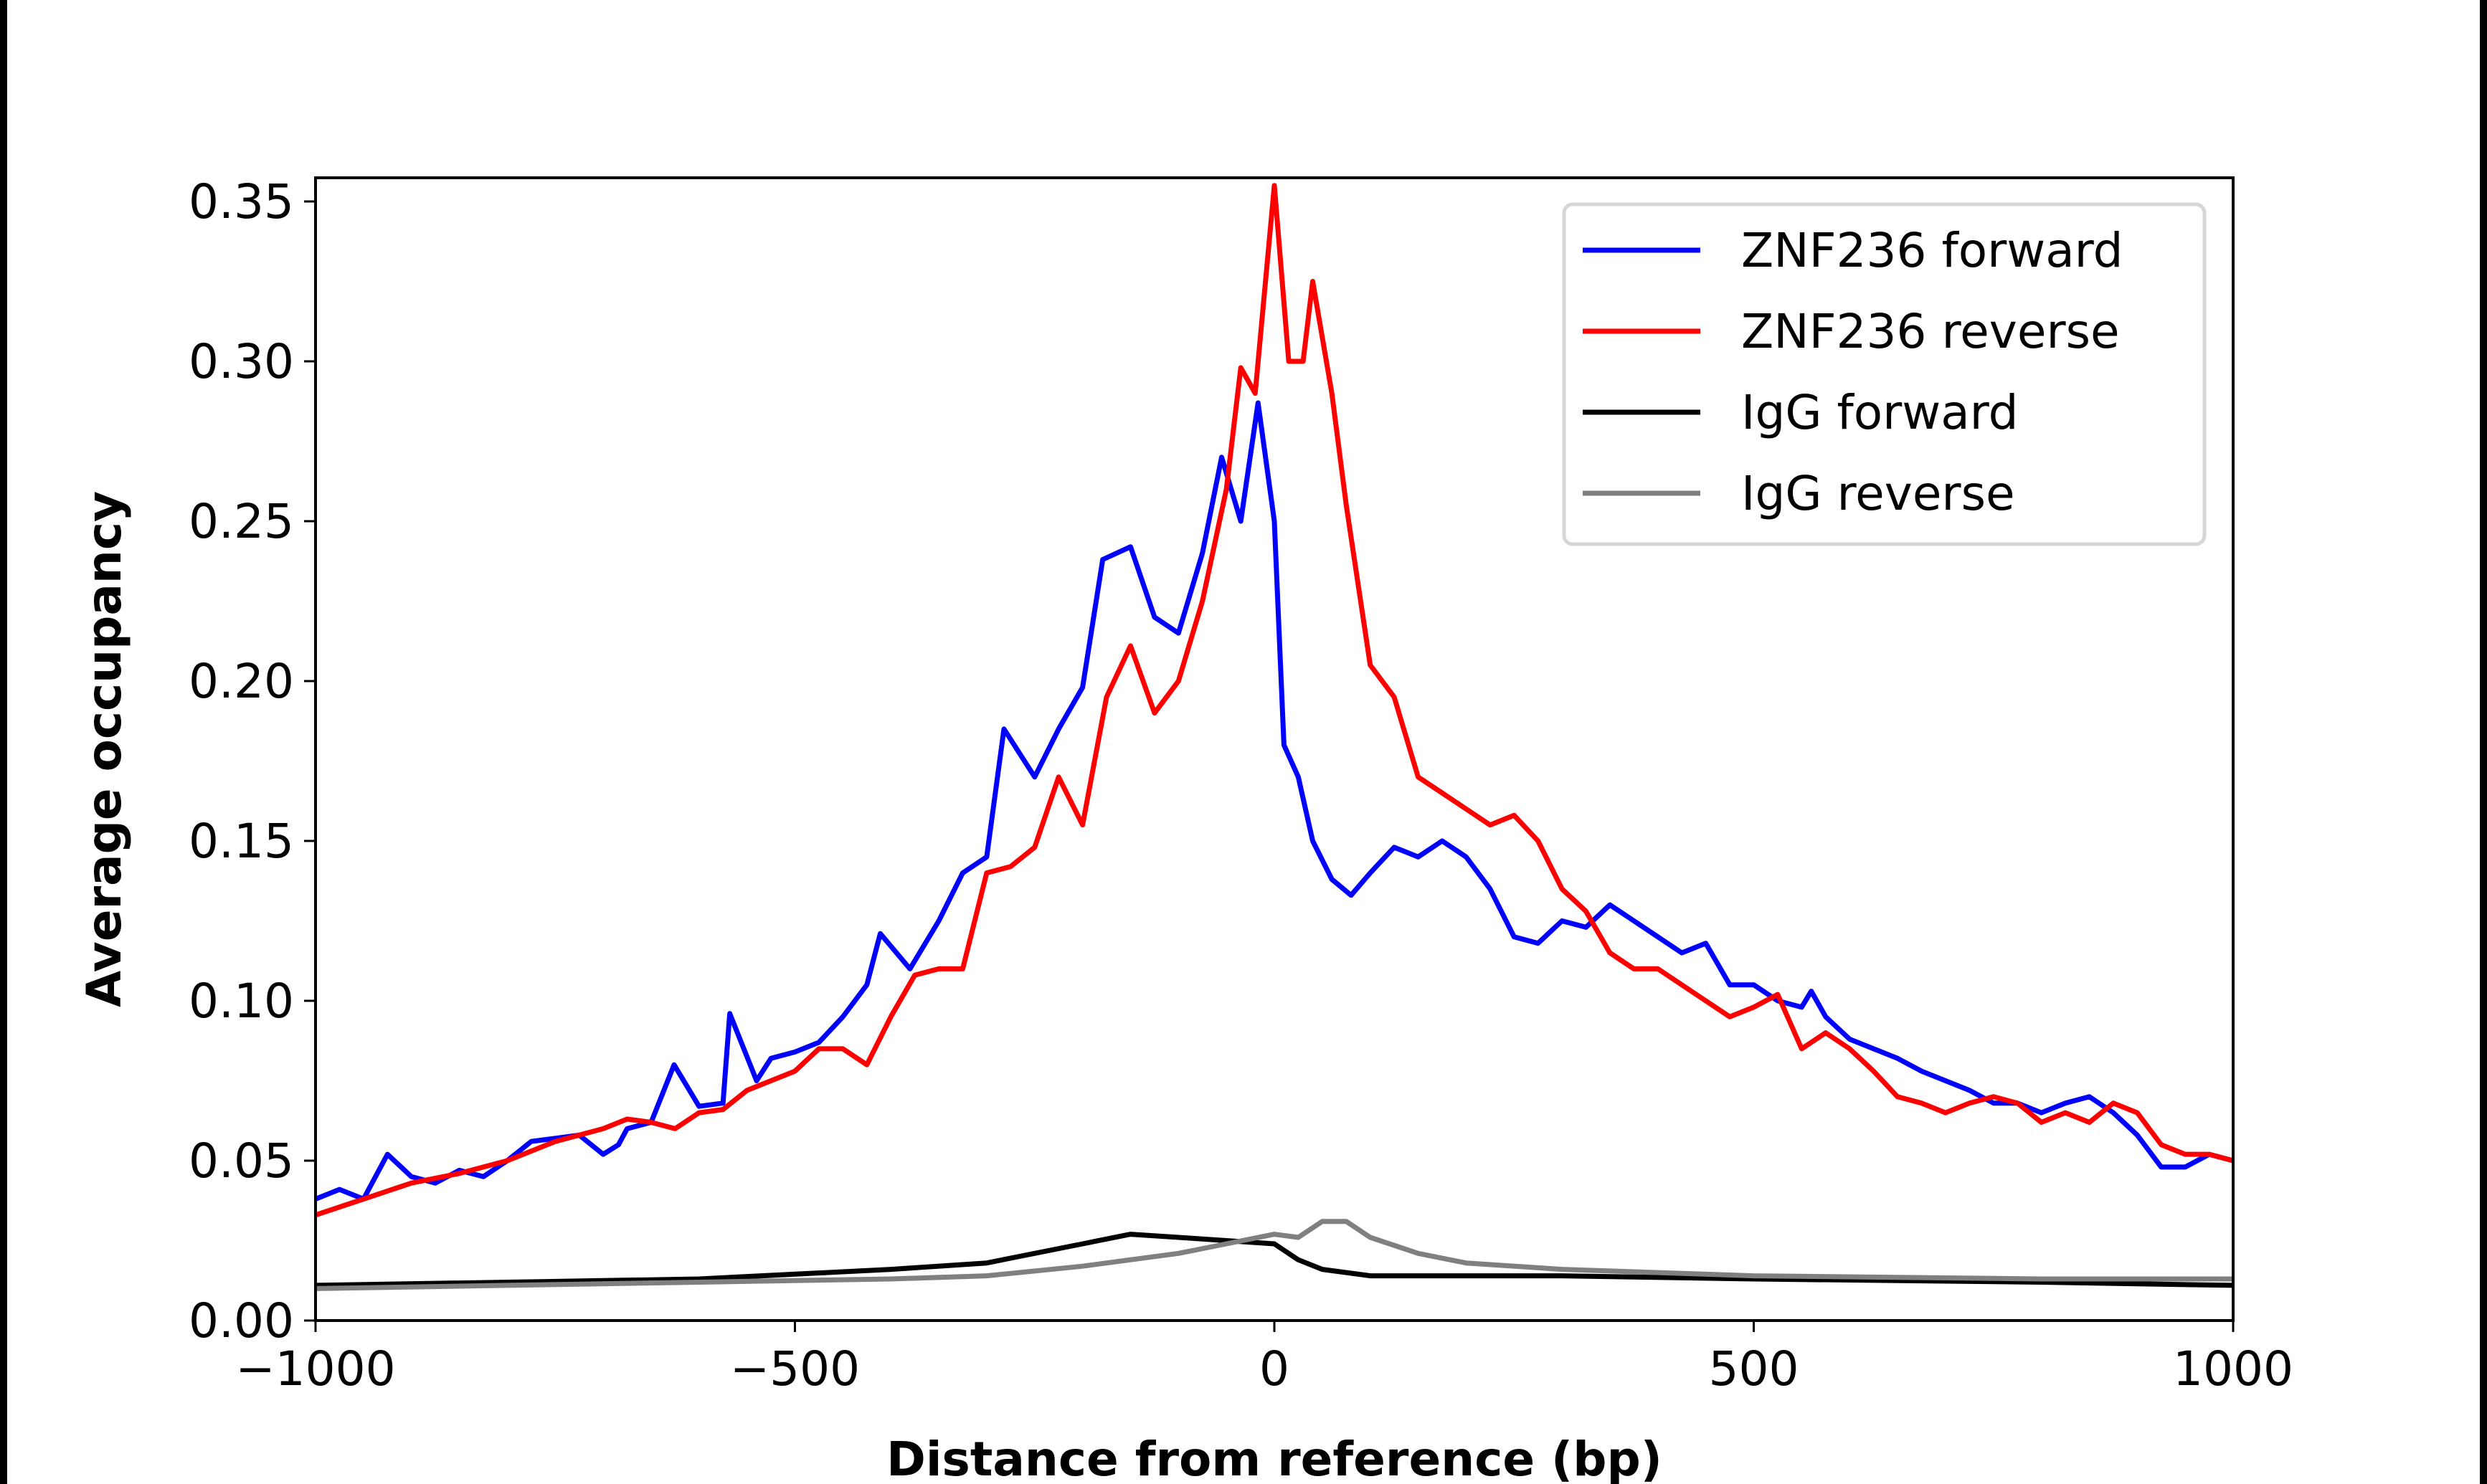 This screenshot has height=1484, width=2487. What do you see at coordinates (242, 1001) in the screenshot?
I see `y-tick-label: 0.10` at bounding box center [242, 1001].